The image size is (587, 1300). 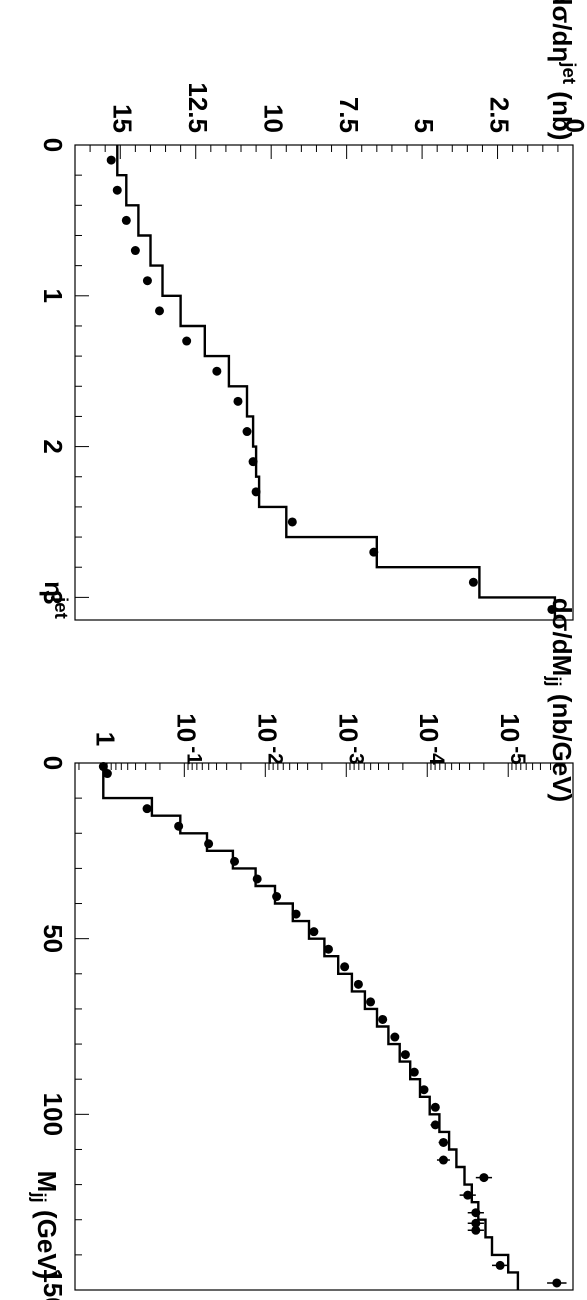 What do you see at coordinates (431, 739) in the screenshot?
I see `y-tick-label: 10-4` at bounding box center [431, 739].